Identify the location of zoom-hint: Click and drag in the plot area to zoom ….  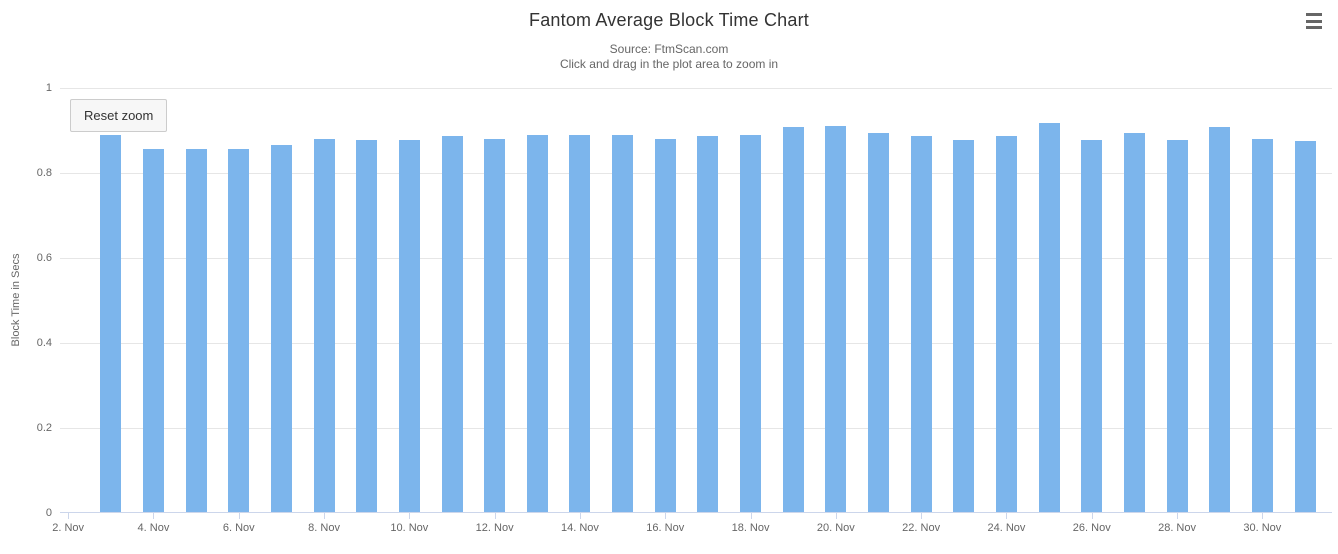
(669, 64).